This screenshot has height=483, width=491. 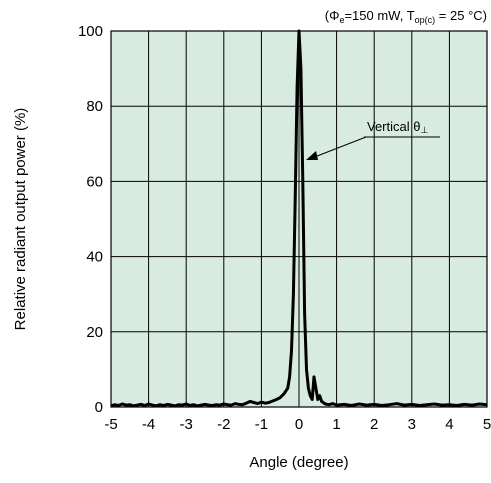 What do you see at coordinates (261, 424) in the screenshot?
I see `x-tick-label: -1` at bounding box center [261, 424].